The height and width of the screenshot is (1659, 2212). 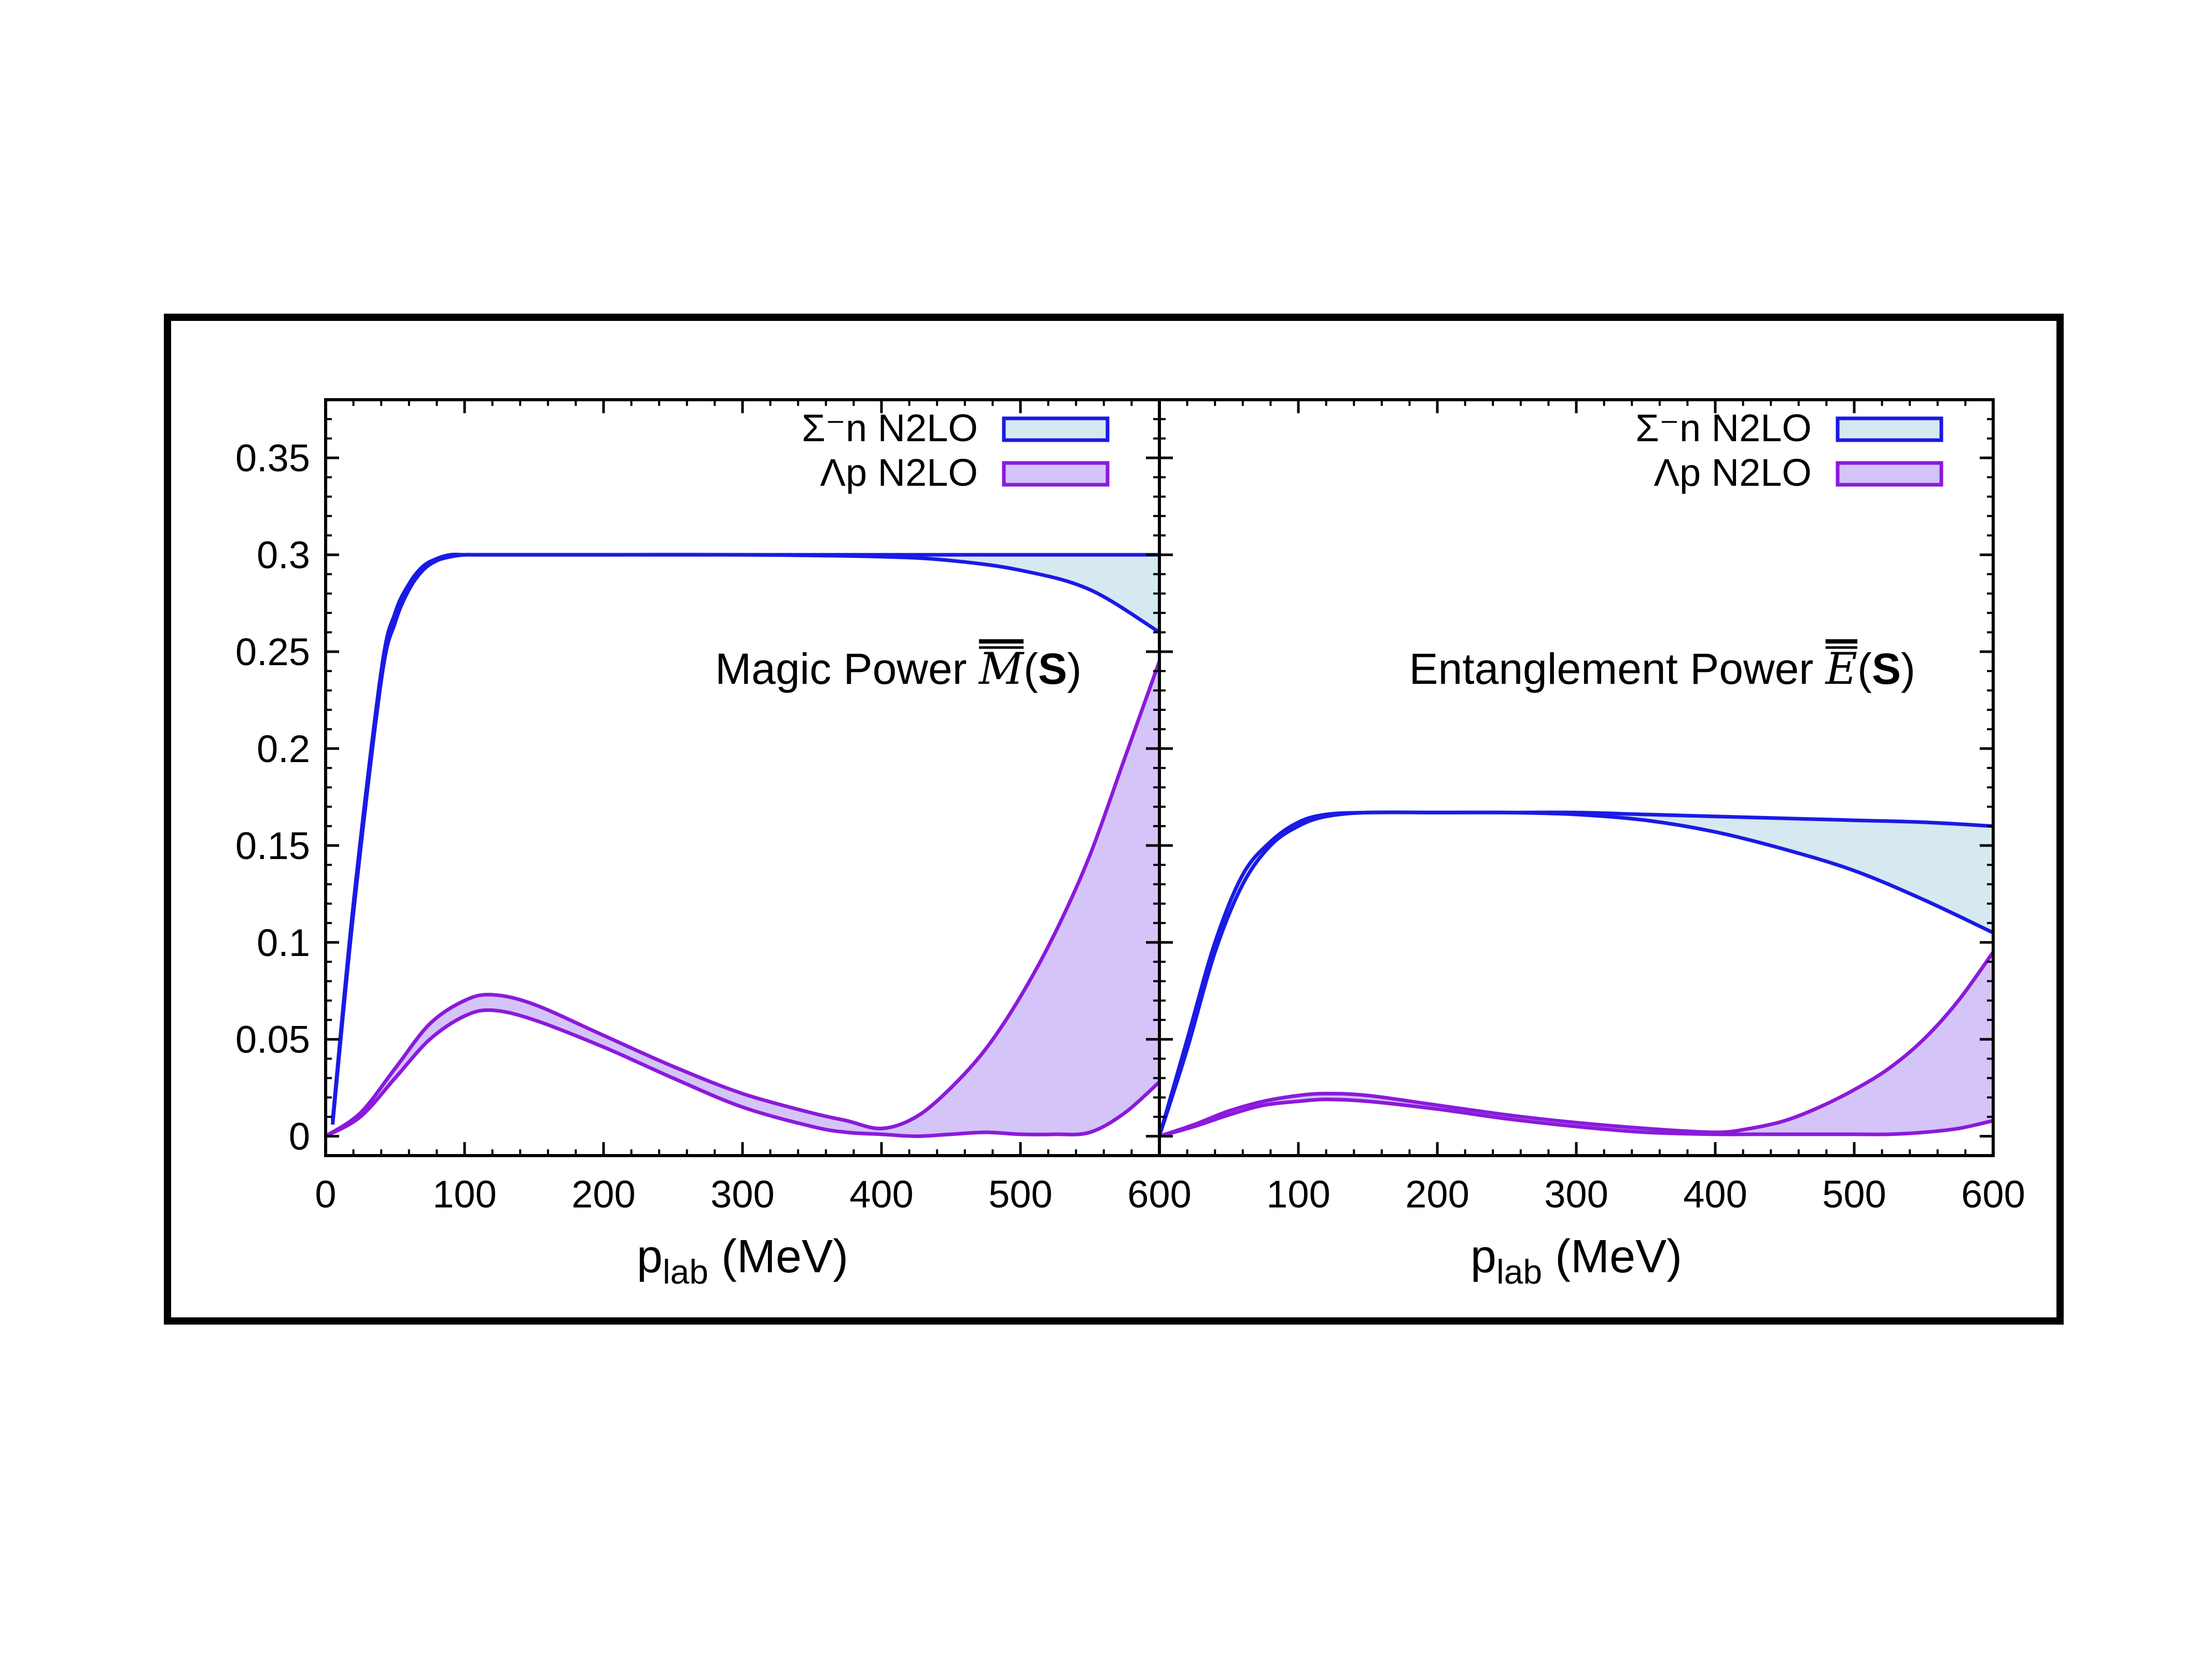 What do you see at coordinates (283, 748) in the screenshot?
I see `y-tick-label: 0.2` at bounding box center [283, 748].